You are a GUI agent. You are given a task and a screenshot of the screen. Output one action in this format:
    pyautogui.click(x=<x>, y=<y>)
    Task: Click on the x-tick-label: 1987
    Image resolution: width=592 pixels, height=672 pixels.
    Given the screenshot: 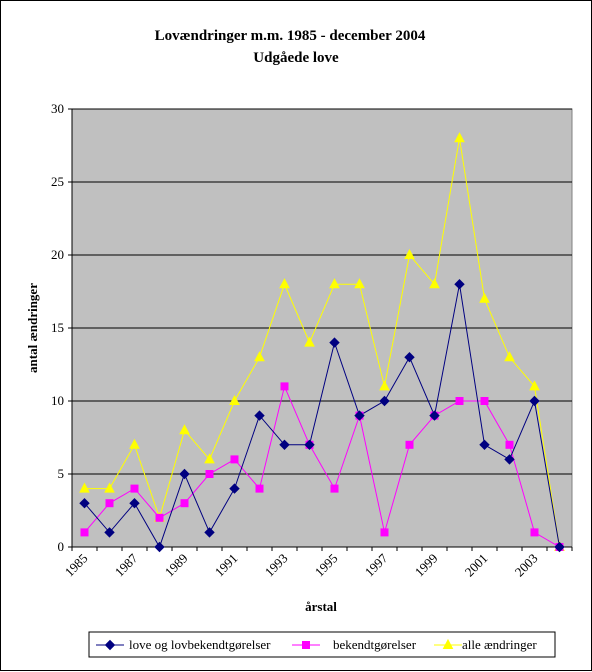 What is the action you would take?
    pyautogui.click(x=126, y=564)
    